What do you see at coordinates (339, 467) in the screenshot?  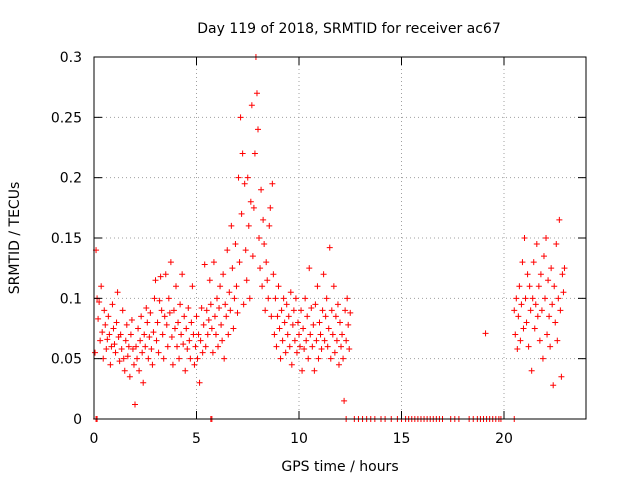 I see `x-axis-label: GPS time / hours` at bounding box center [339, 467].